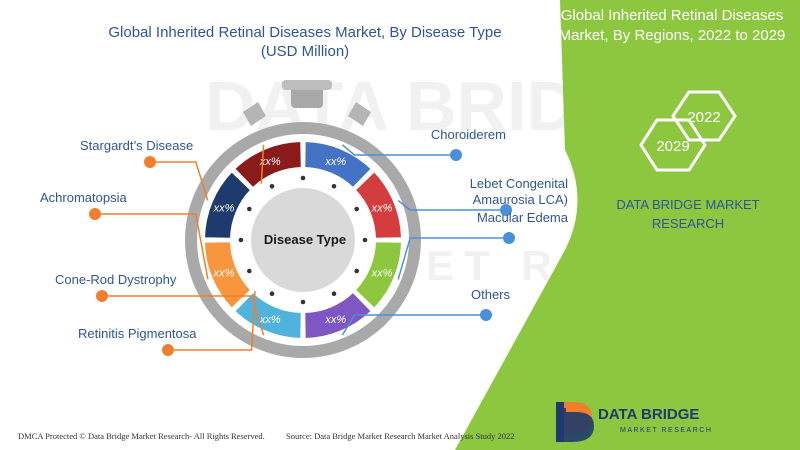 The image size is (800, 450). I want to click on logo: DATA BRIDGE MARKET RESEARCH, so click(634, 422).